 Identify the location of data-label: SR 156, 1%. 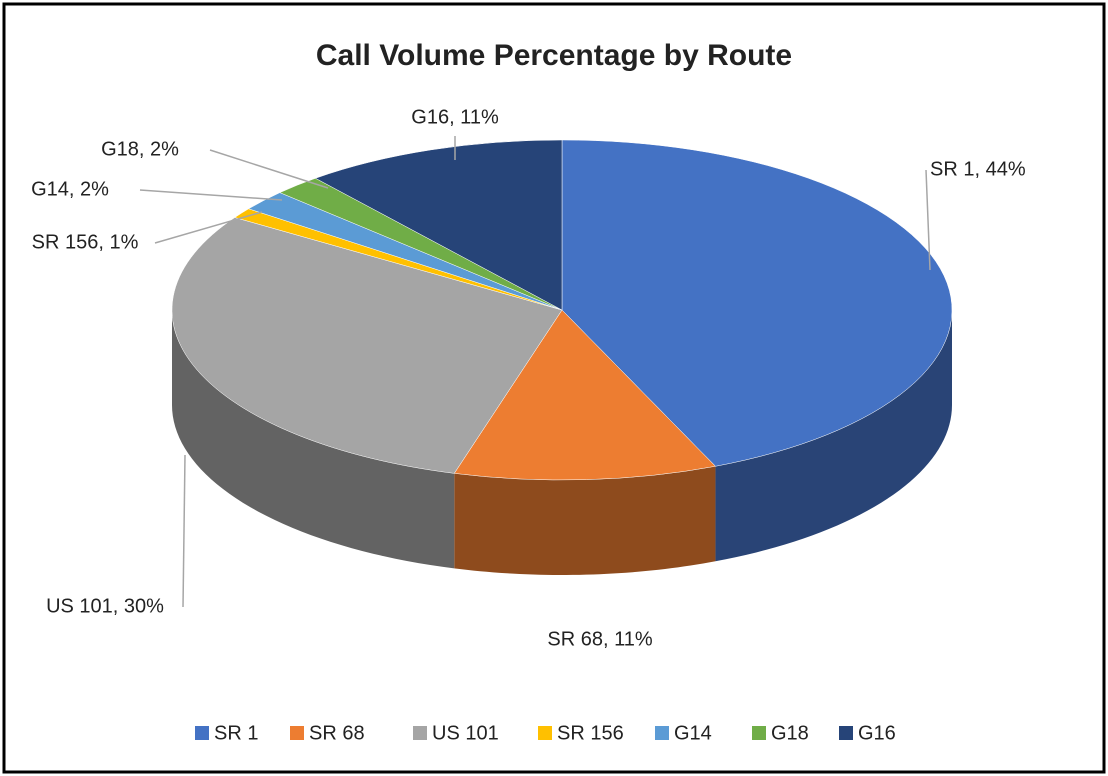
(85, 242).